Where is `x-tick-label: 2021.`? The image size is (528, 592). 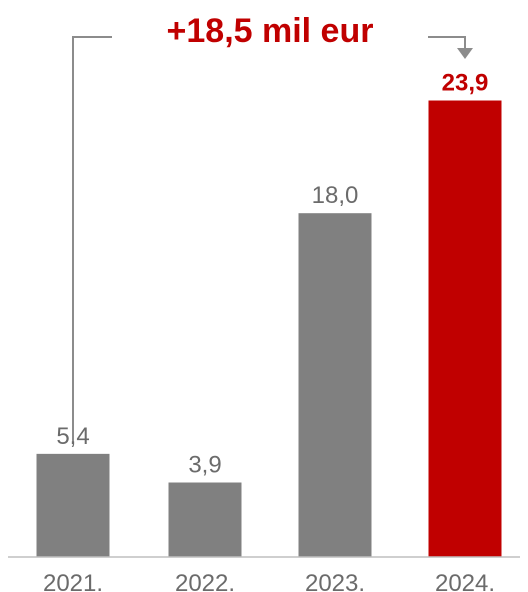
x-tick-label: 2021. is located at coordinates (73, 581).